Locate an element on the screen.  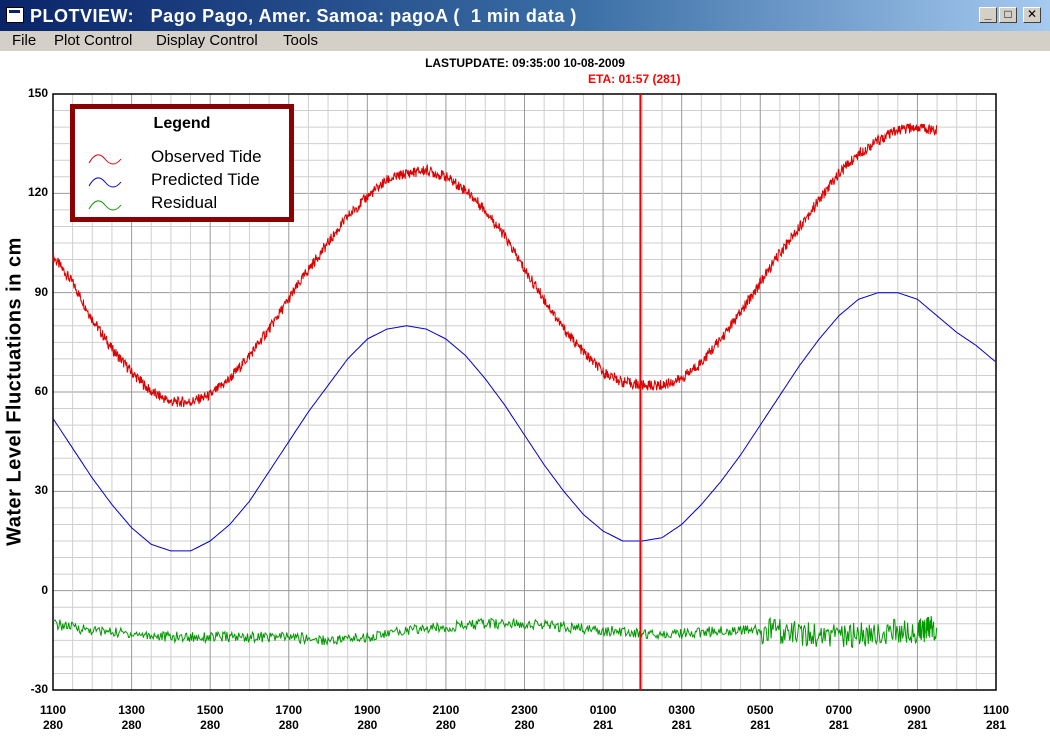
x-tick-time: 1300 is located at coordinates (131, 710).